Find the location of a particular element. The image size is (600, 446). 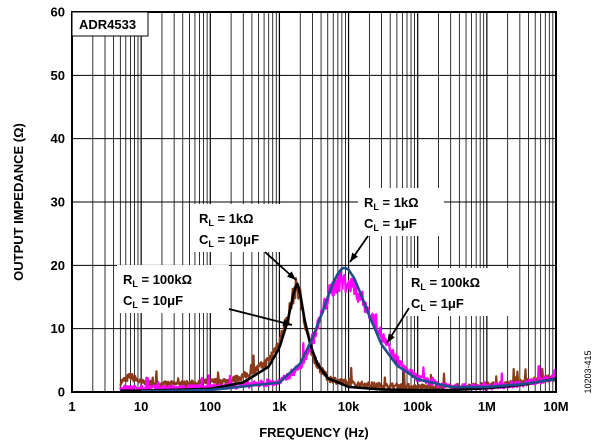

x-tick-label: 10 is located at coordinates (141, 406).